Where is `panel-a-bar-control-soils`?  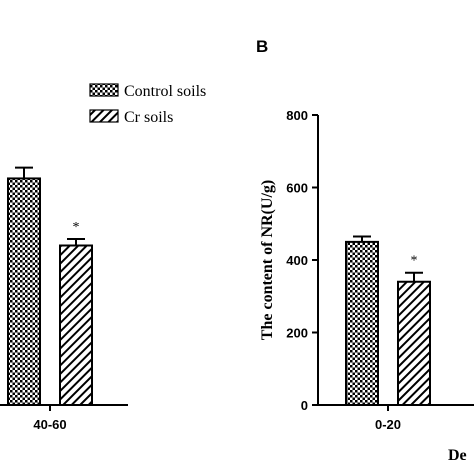 panel-a-bar-control-soils is located at coordinates (24, 291).